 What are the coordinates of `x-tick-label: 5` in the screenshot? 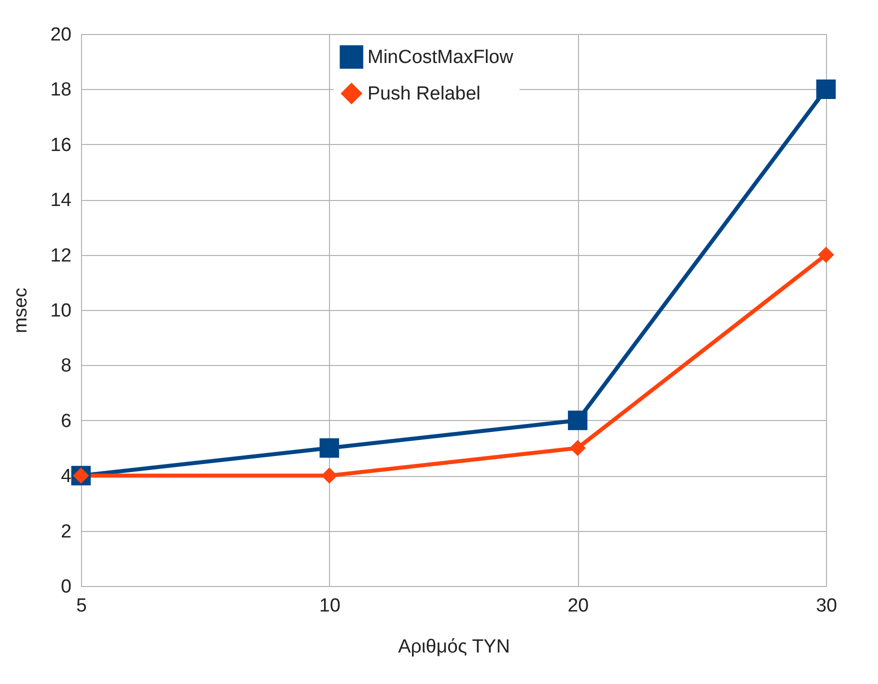 It's located at (81, 606).